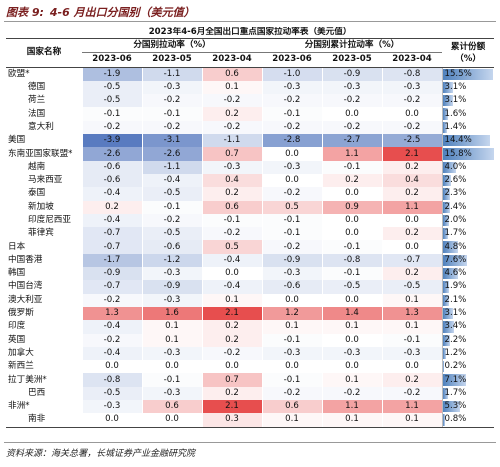 This screenshot has height=467, width=500. Describe the element at coordinates (171, 141) in the screenshot. I see `rate-cell: -3.1` at that location.